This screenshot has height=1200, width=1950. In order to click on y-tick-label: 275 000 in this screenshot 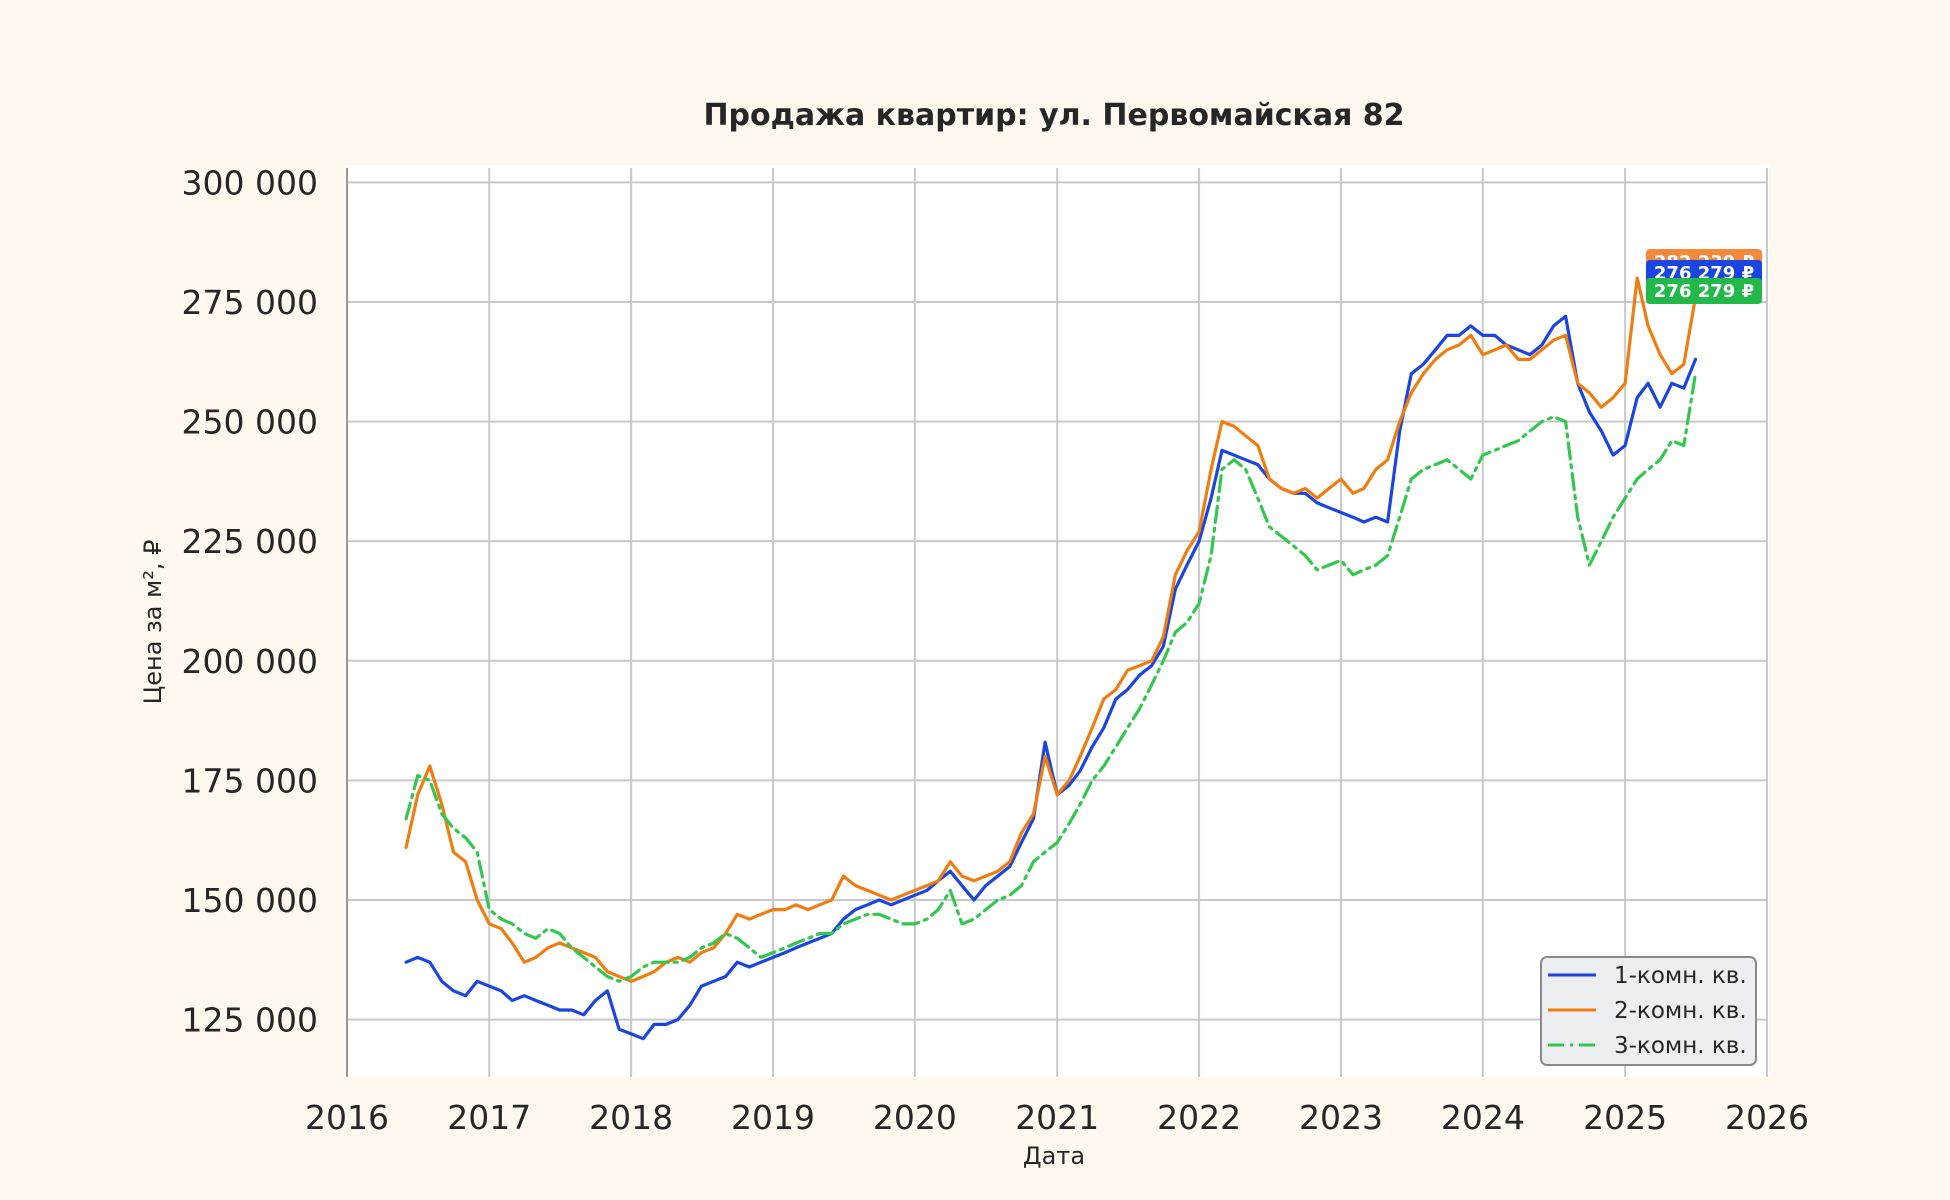, I will do `click(250, 302)`.